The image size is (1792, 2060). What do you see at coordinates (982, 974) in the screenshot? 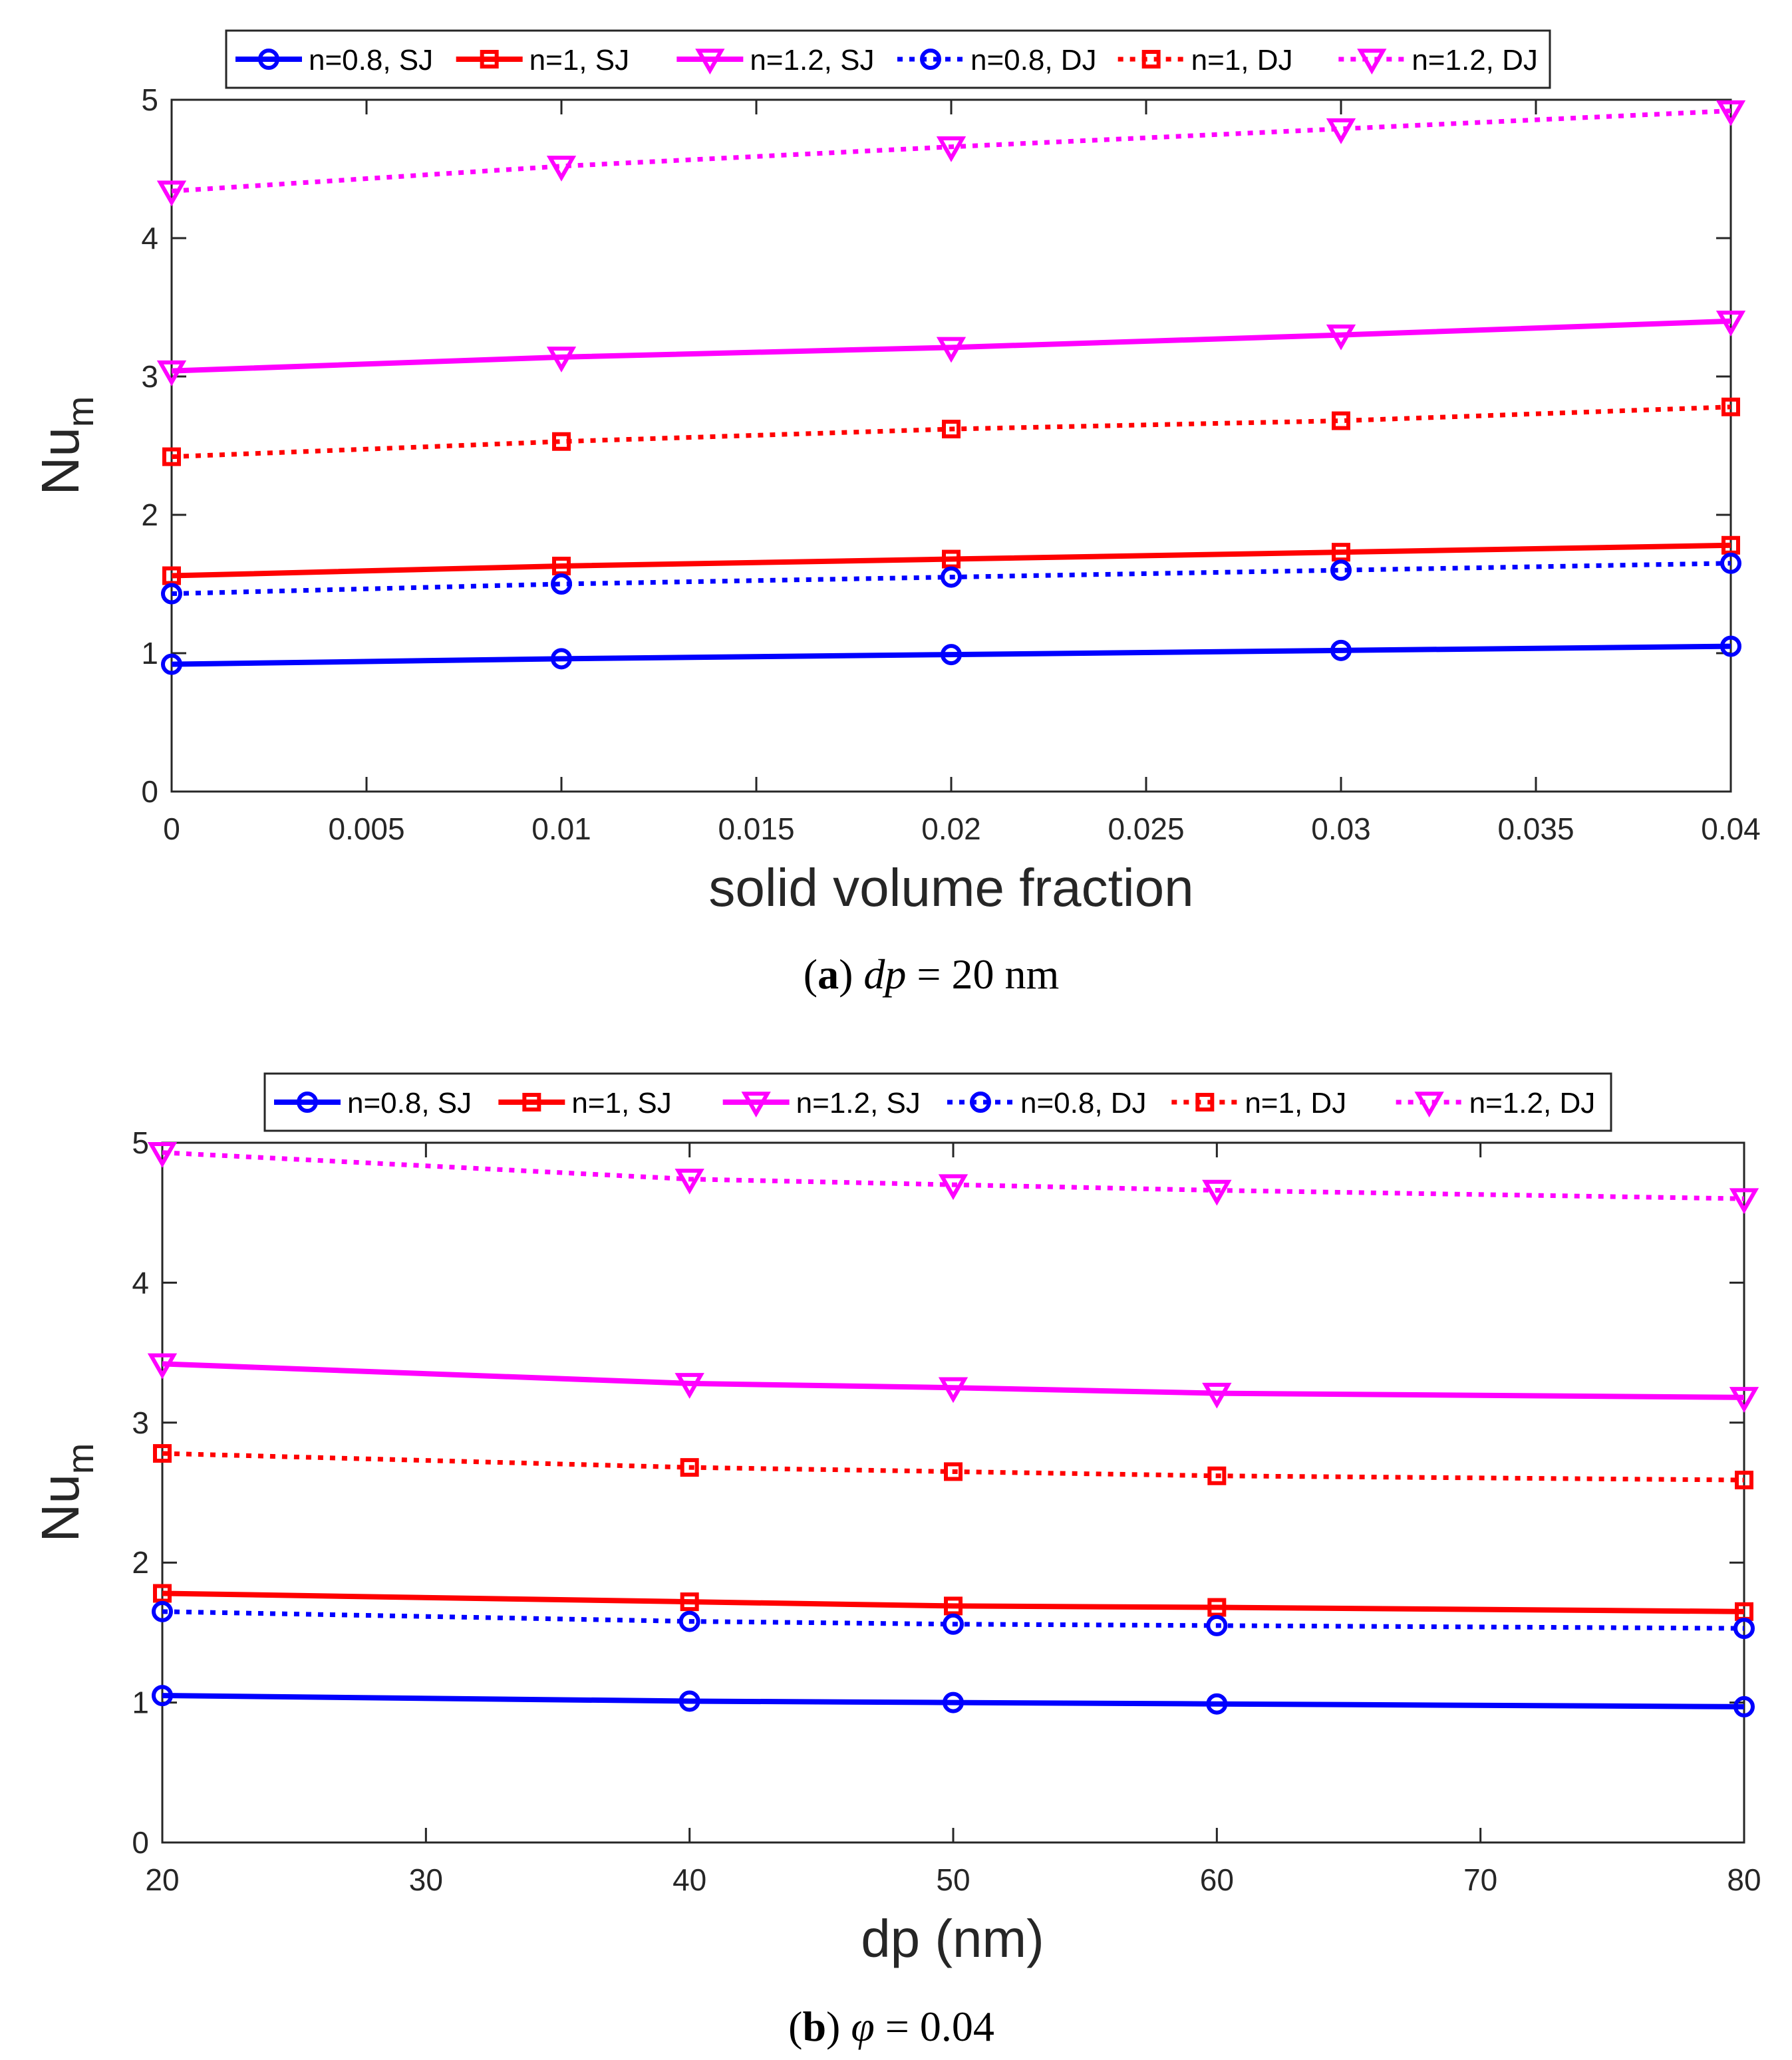
I see `caption-a-rest: = 20 nm` at bounding box center [982, 974].